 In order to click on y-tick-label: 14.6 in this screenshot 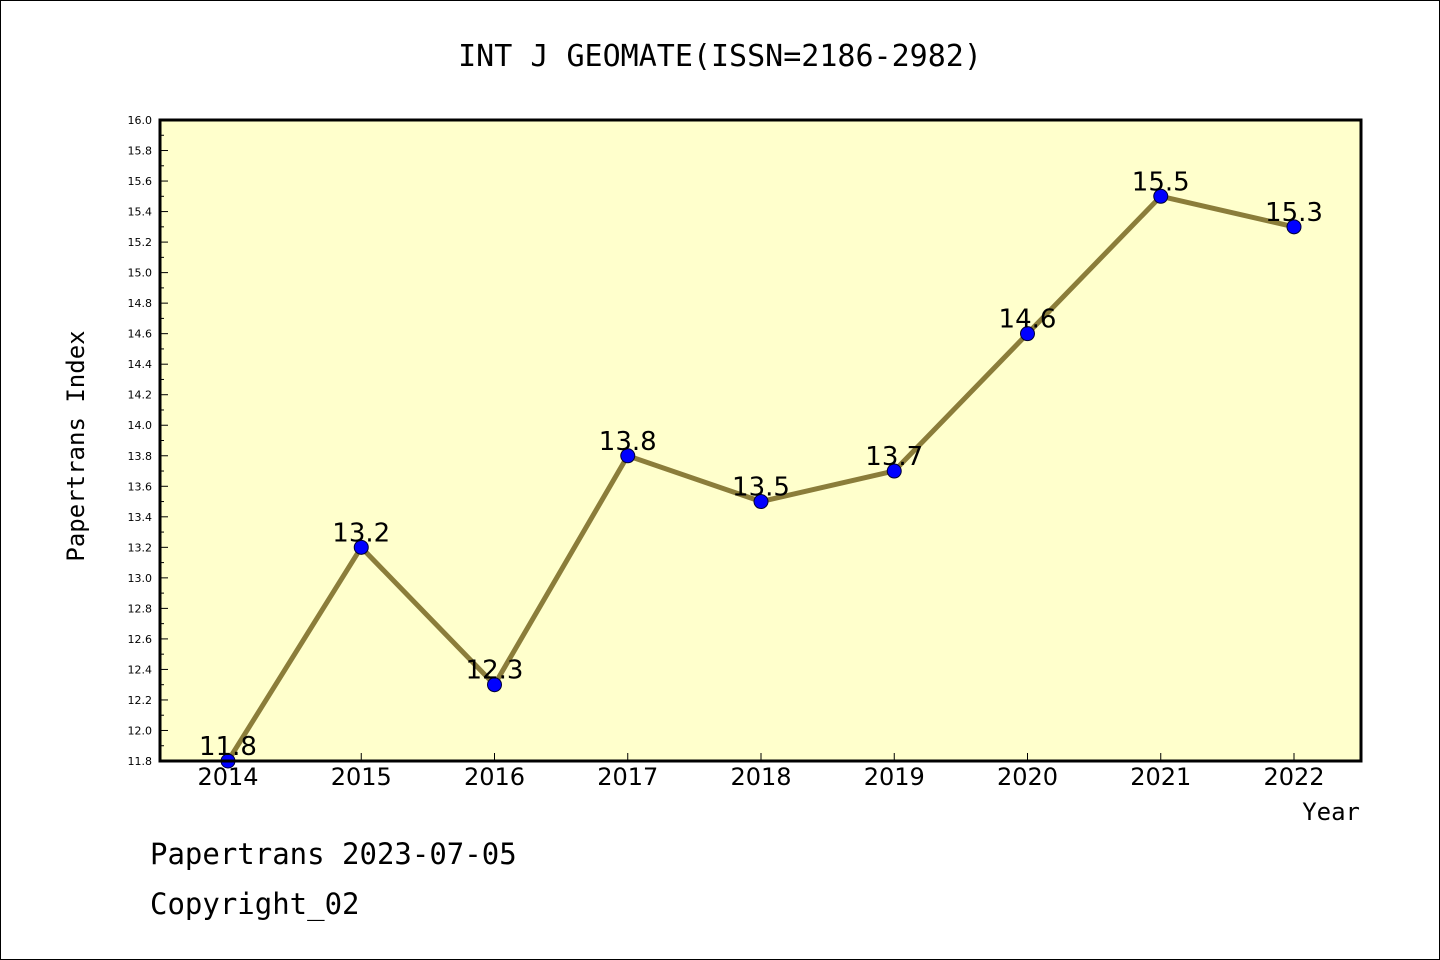, I will do `click(140, 334)`.